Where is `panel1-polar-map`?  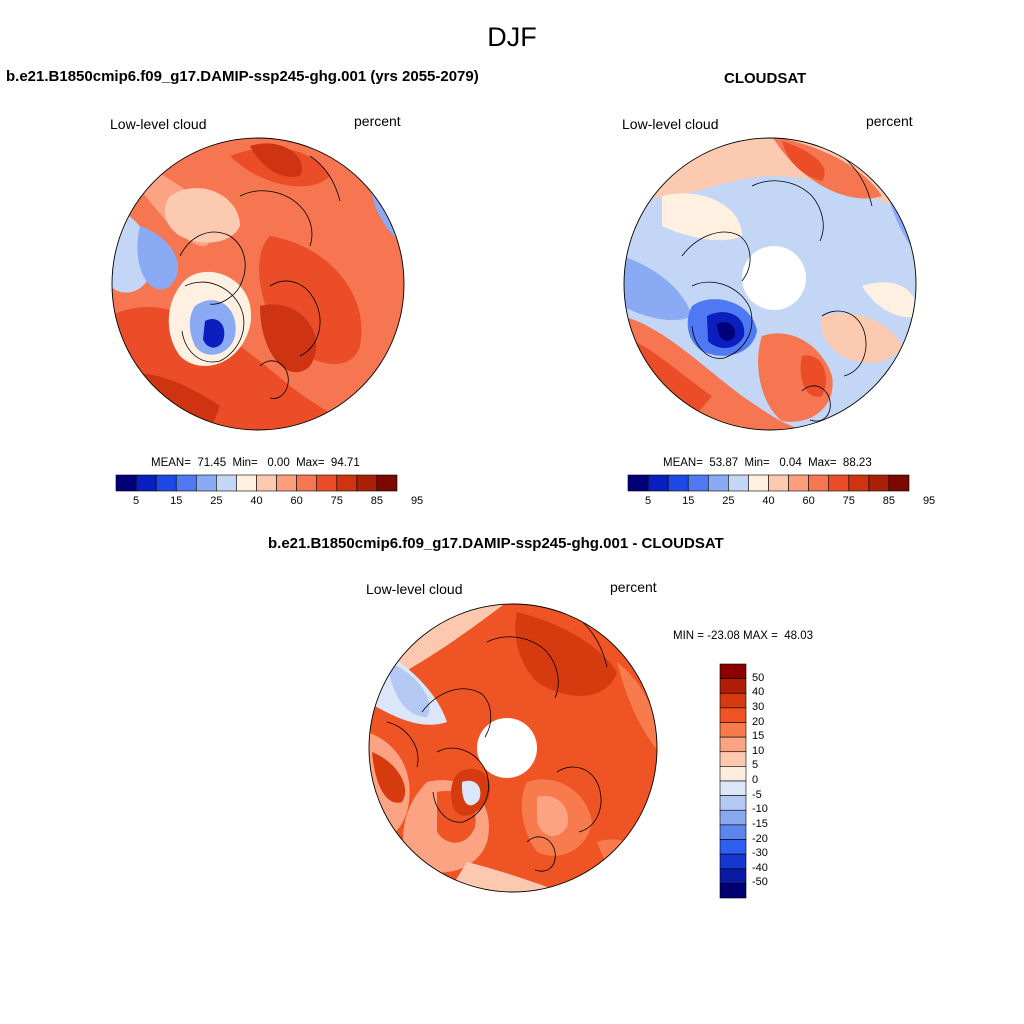
panel1-polar-map is located at coordinates (258, 284).